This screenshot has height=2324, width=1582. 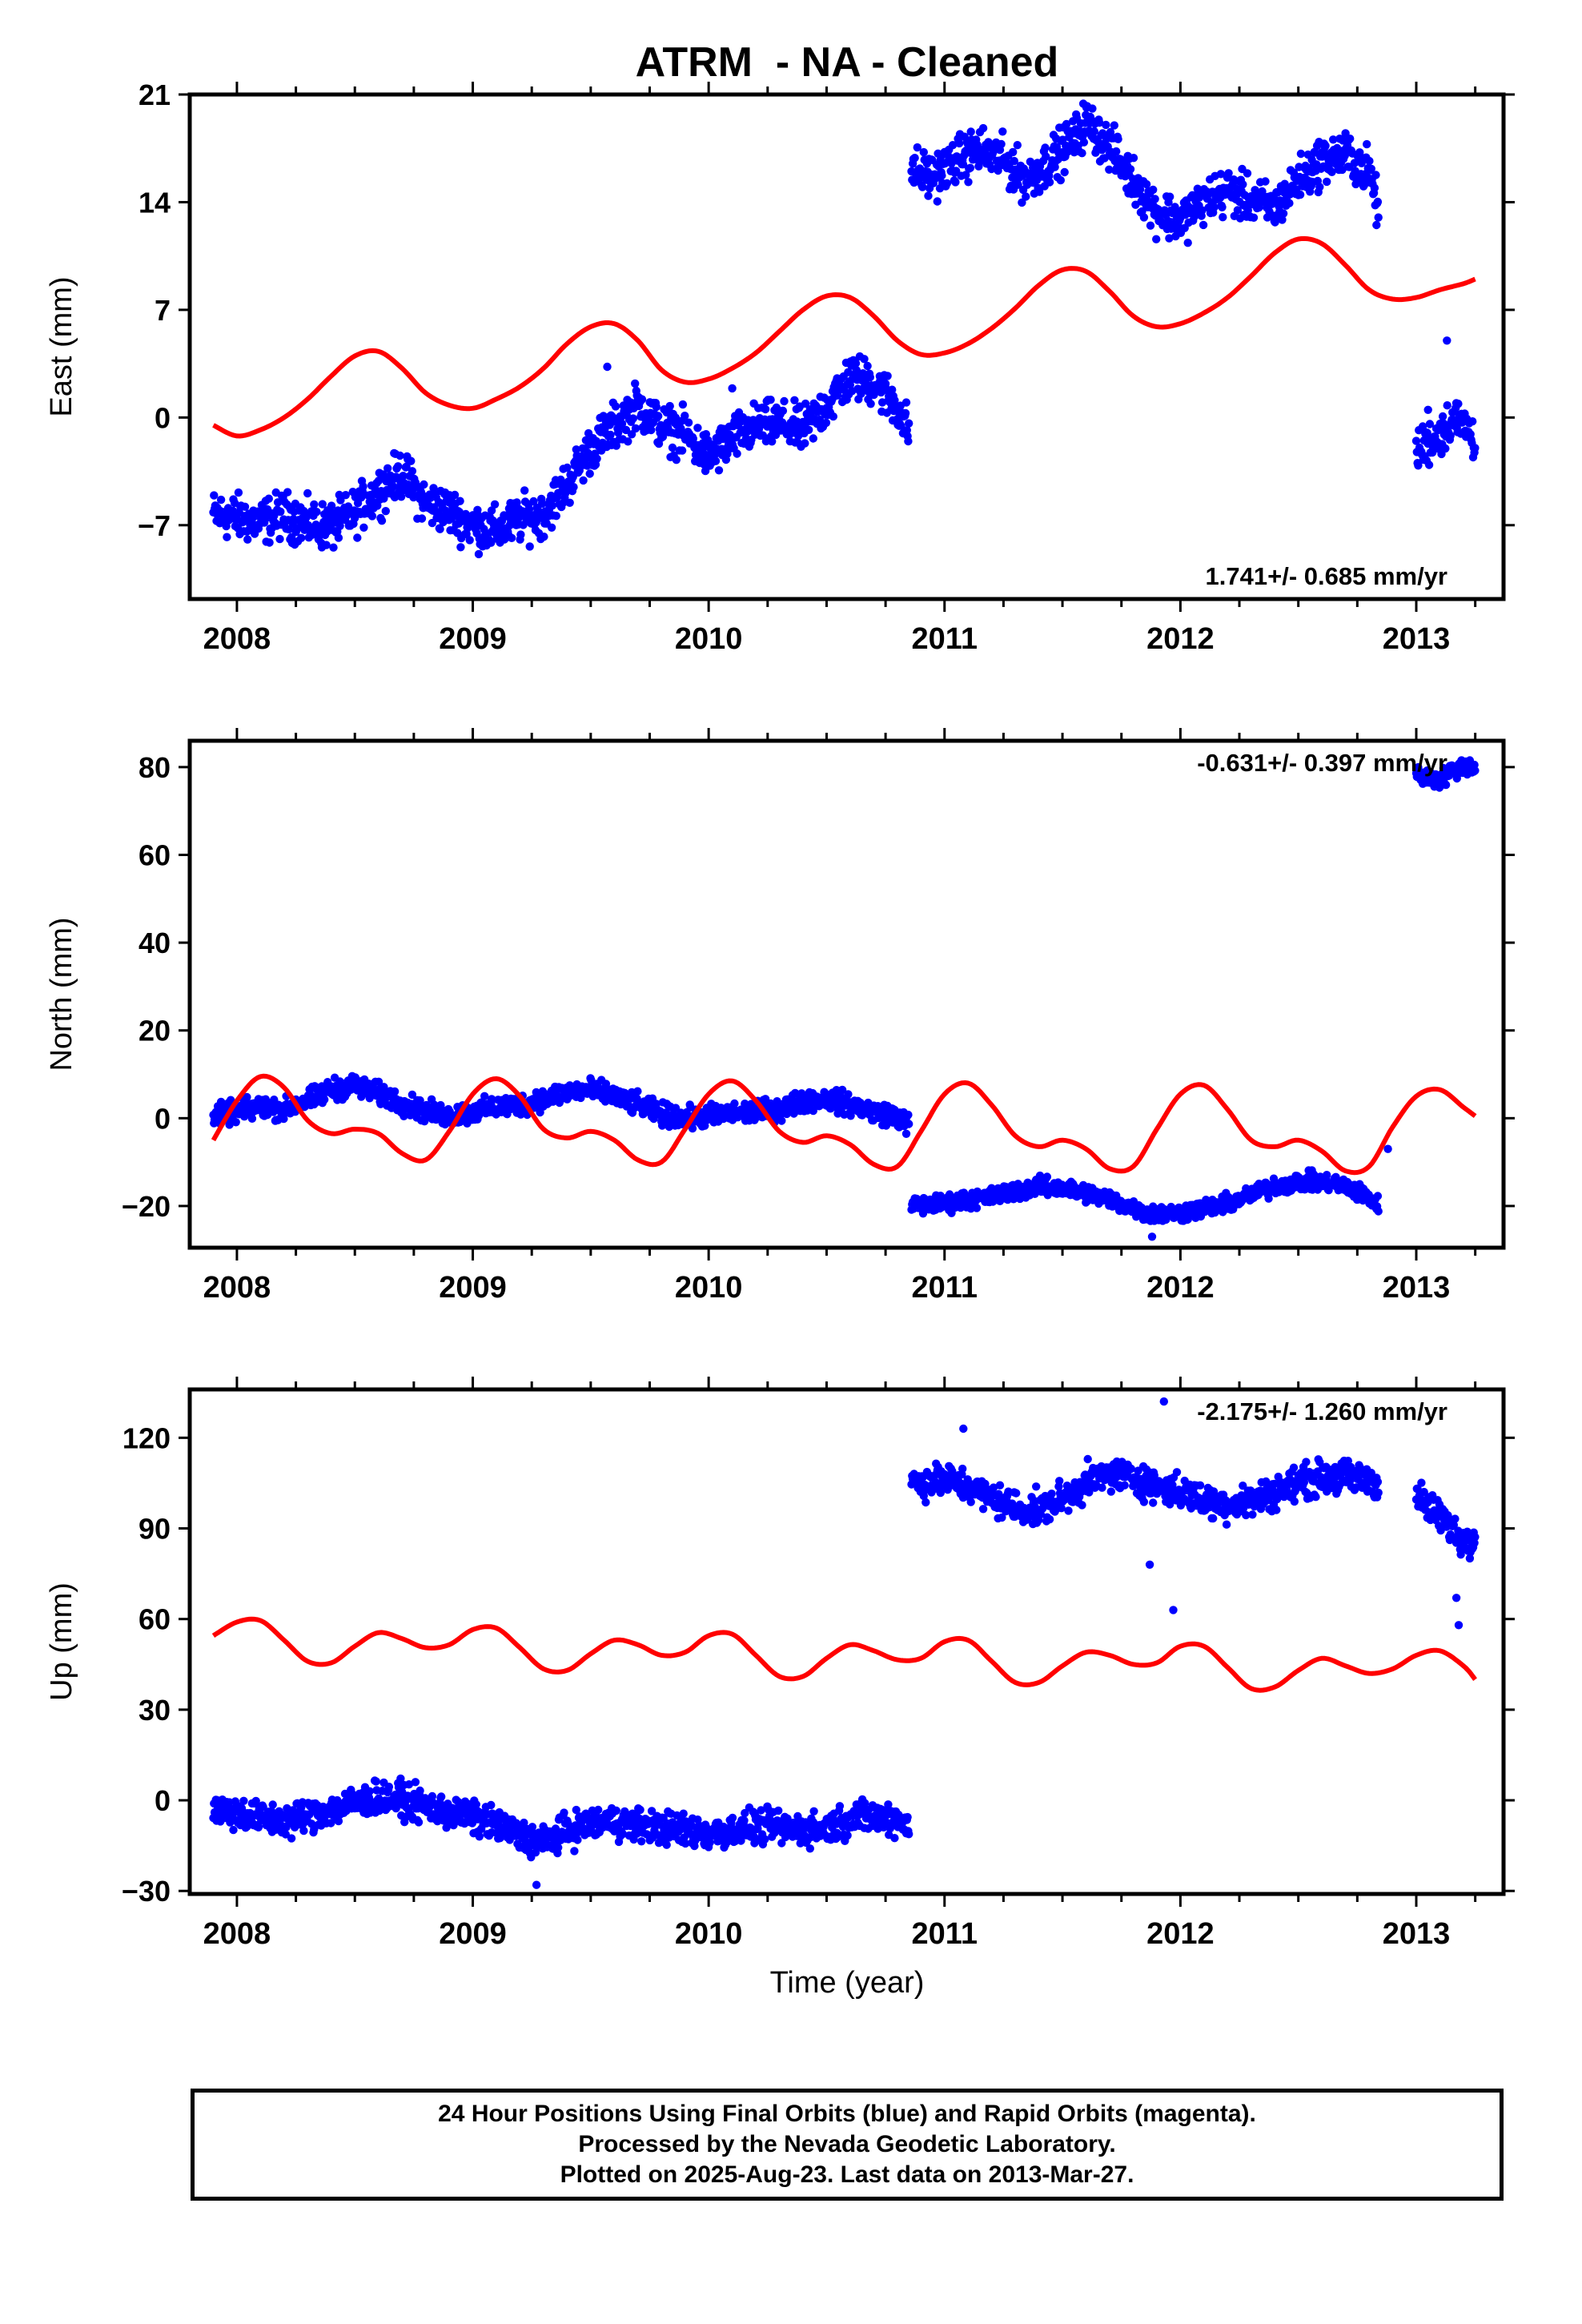 I want to click on x-tick-label: 2009, so click(x=473, y=639).